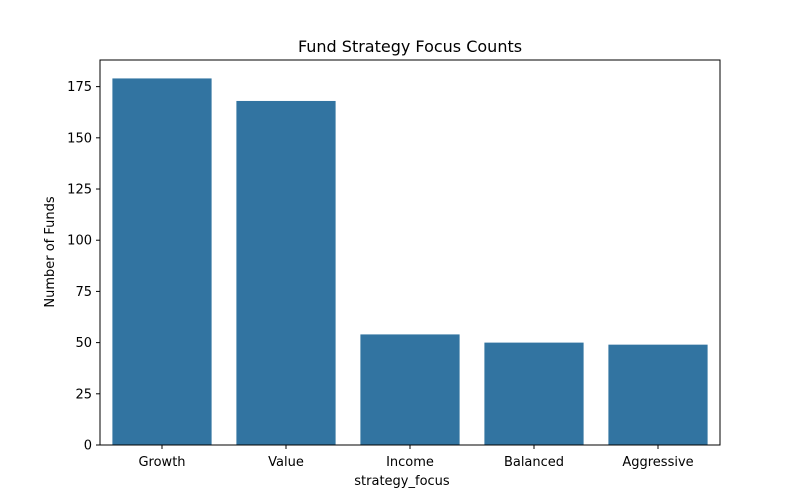 The width and height of the screenshot is (800, 500). I want to click on x-tick-label: Value, so click(286, 462).